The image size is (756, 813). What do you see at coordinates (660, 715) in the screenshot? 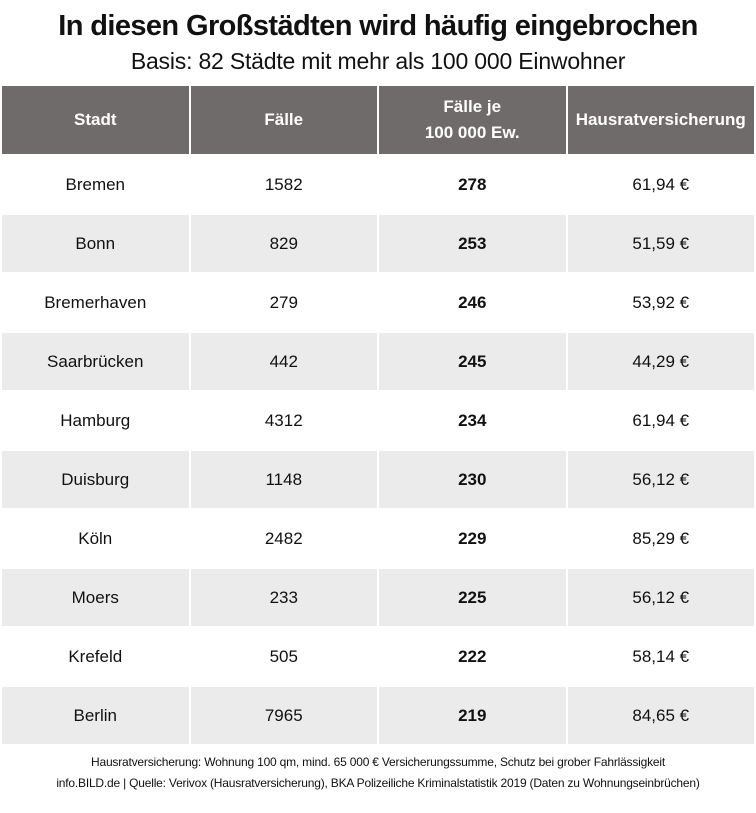
I see `table-cell: 84,65 €` at bounding box center [660, 715].